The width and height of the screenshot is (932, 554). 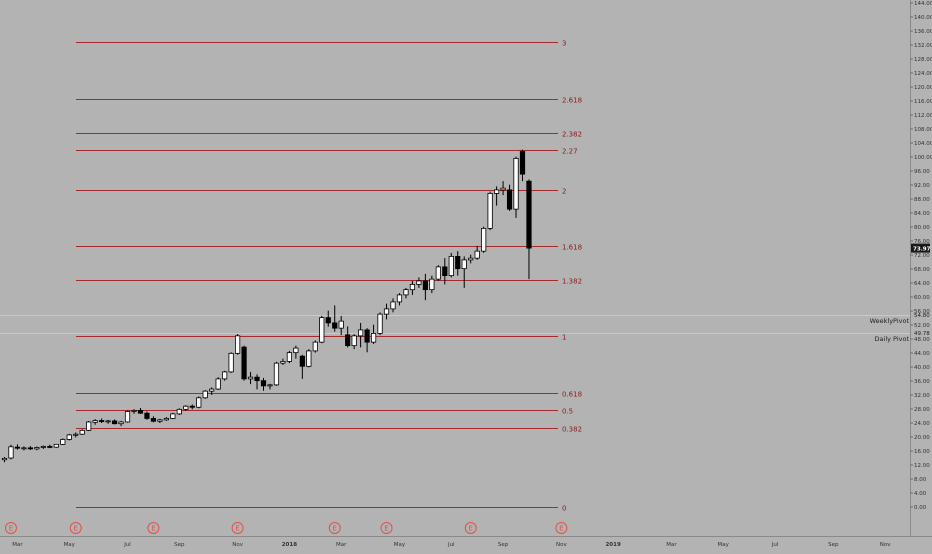 What do you see at coordinates (923, 74) in the screenshot?
I see `price-tick-label: 124.00` at bounding box center [923, 74].